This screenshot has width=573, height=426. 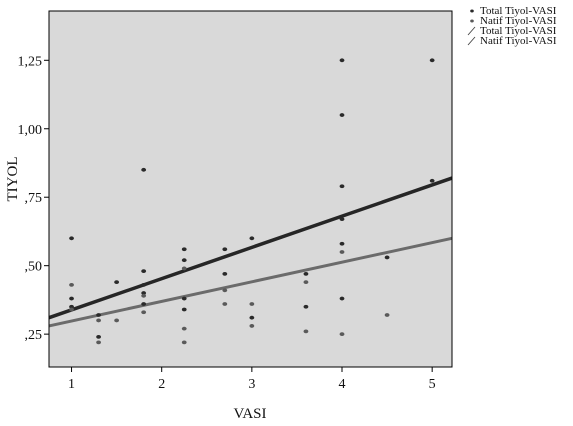 What do you see at coordinates (251, 384) in the screenshot?
I see `x-tick-label: 3` at bounding box center [251, 384].